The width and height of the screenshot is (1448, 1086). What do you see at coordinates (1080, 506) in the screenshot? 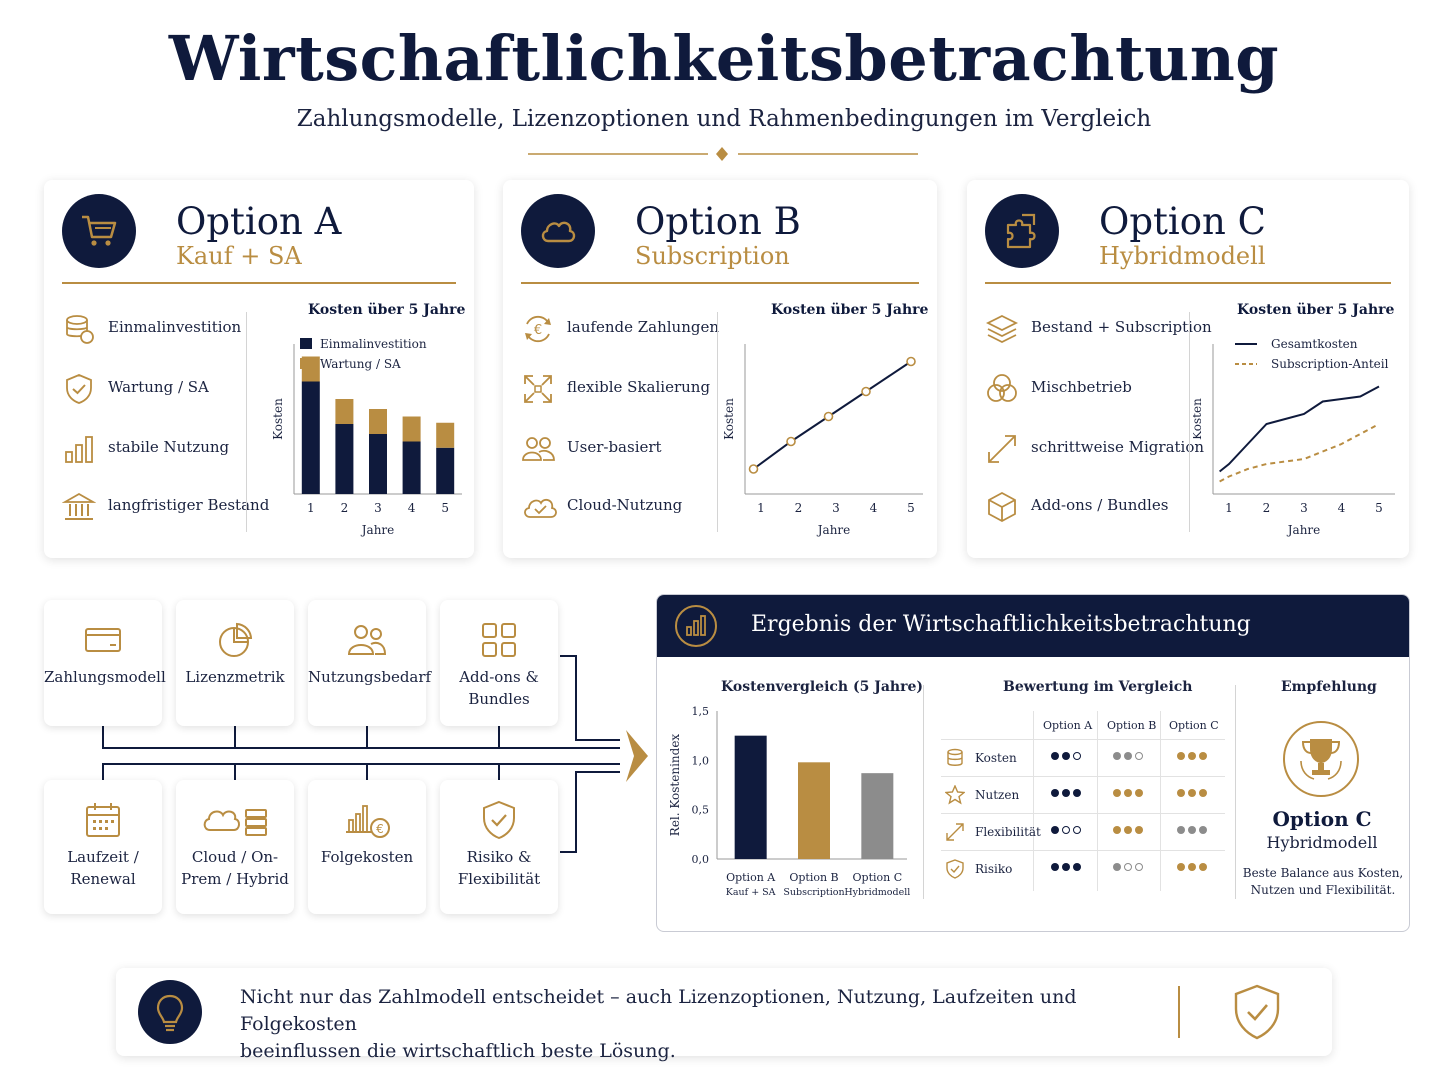
I see `feature-item: Add-ons / Bundles` at bounding box center [1080, 506].